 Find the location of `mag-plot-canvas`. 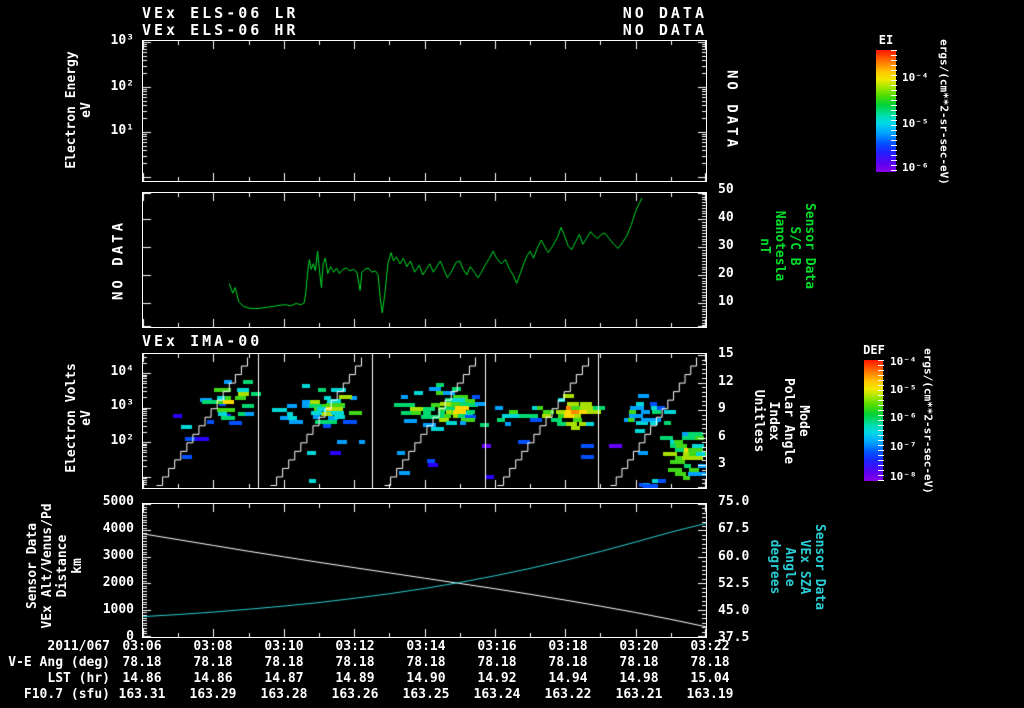

mag-plot-canvas is located at coordinates (424, 260).